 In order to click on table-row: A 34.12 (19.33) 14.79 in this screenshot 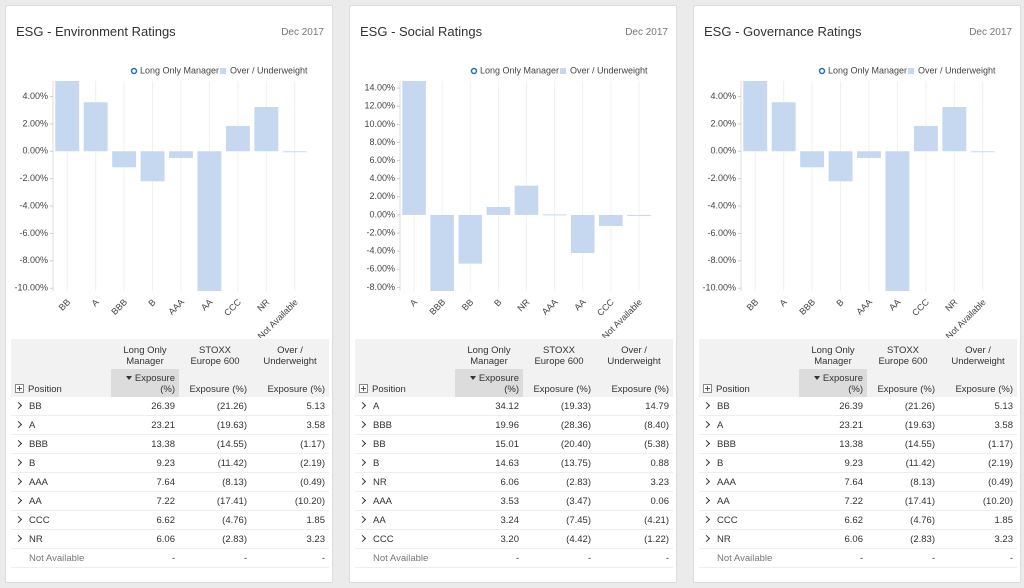, I will do `click(514, 406)`.